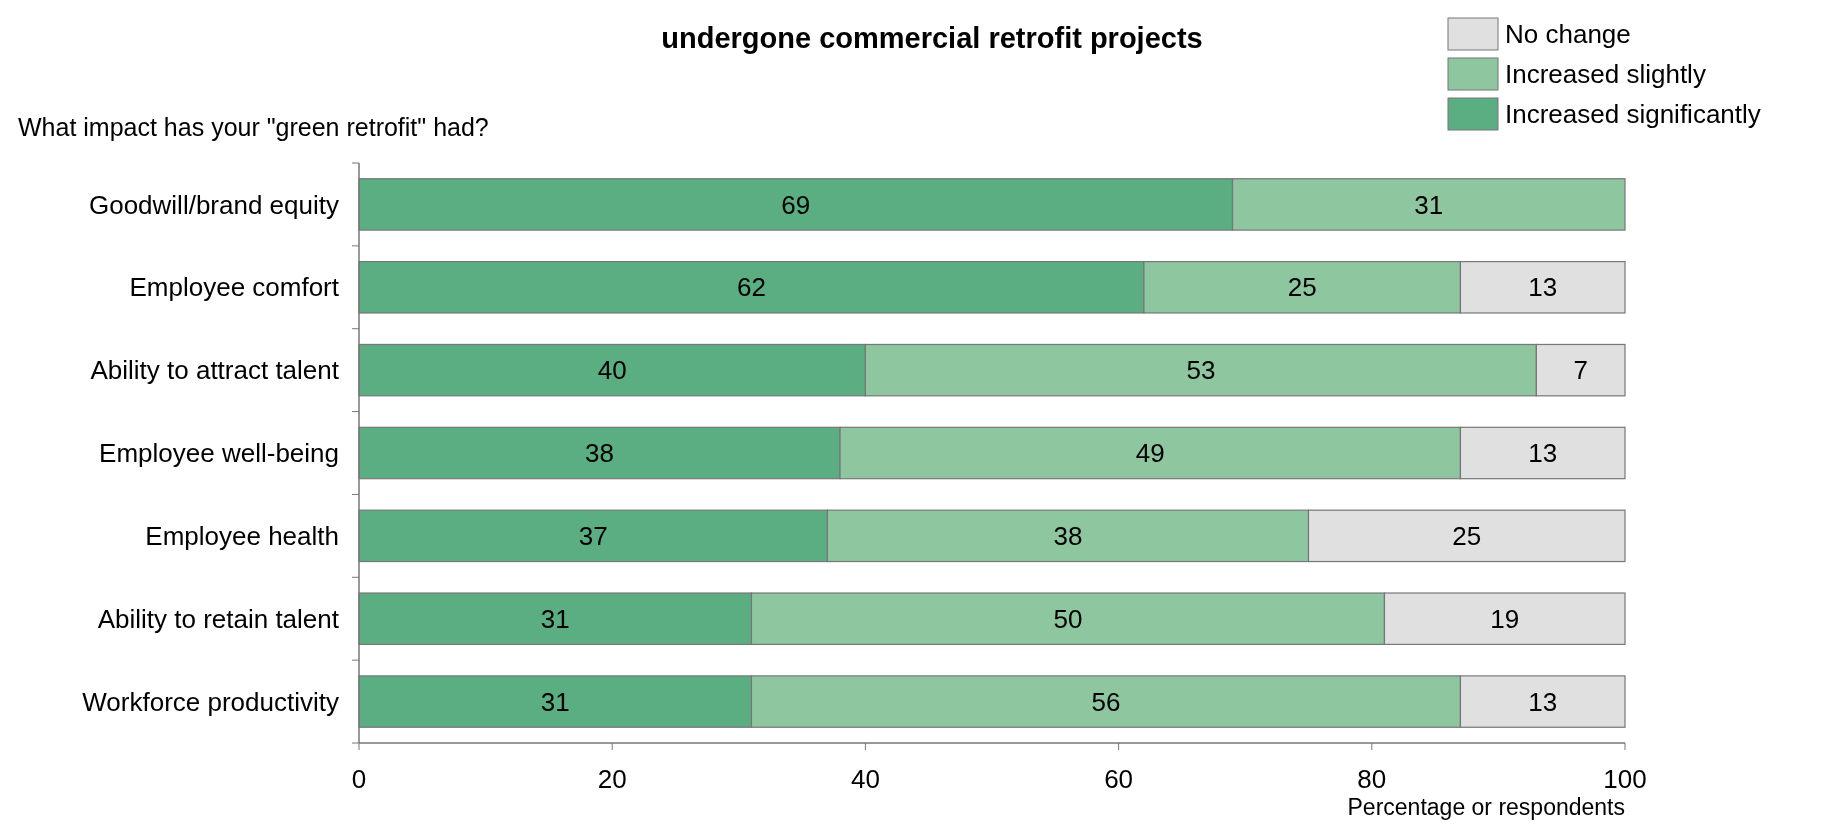 This screenshot has height=825, width=1829. I want to click on legend-label: Increased significantly, so click(1633, 114).